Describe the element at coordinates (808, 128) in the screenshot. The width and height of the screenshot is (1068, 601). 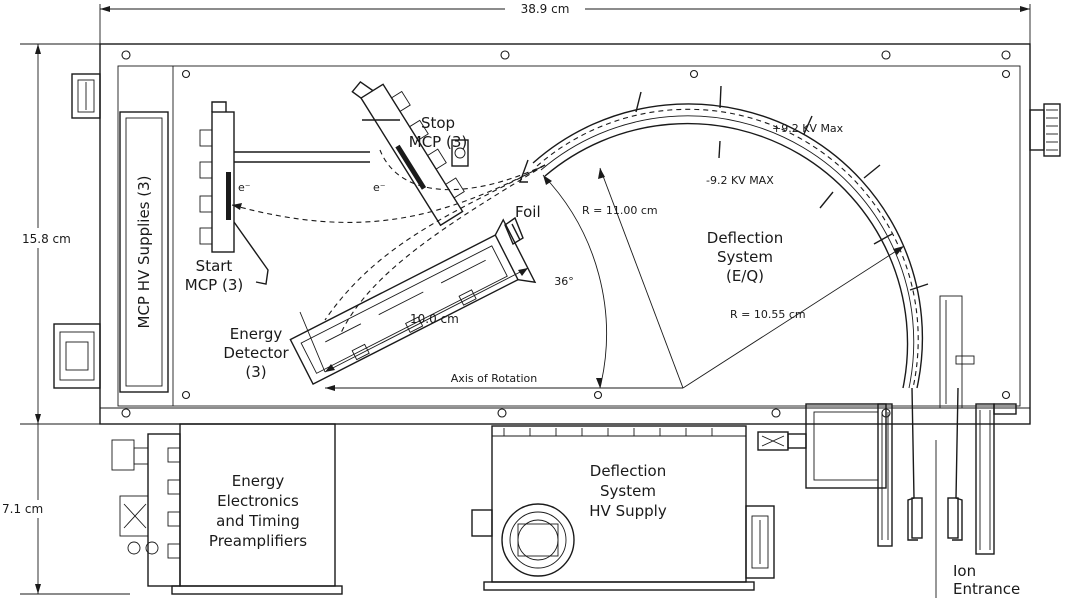
I see `plus-voltage-label: +9.2 KV Max` at that location.